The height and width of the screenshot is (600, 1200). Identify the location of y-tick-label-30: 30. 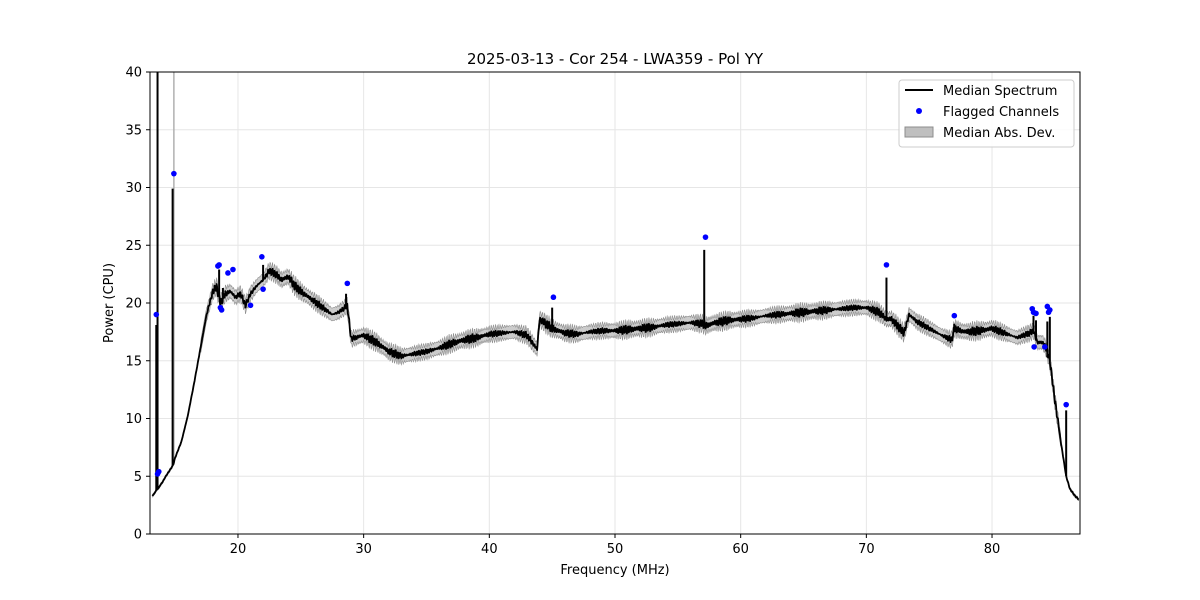
(133, 188).